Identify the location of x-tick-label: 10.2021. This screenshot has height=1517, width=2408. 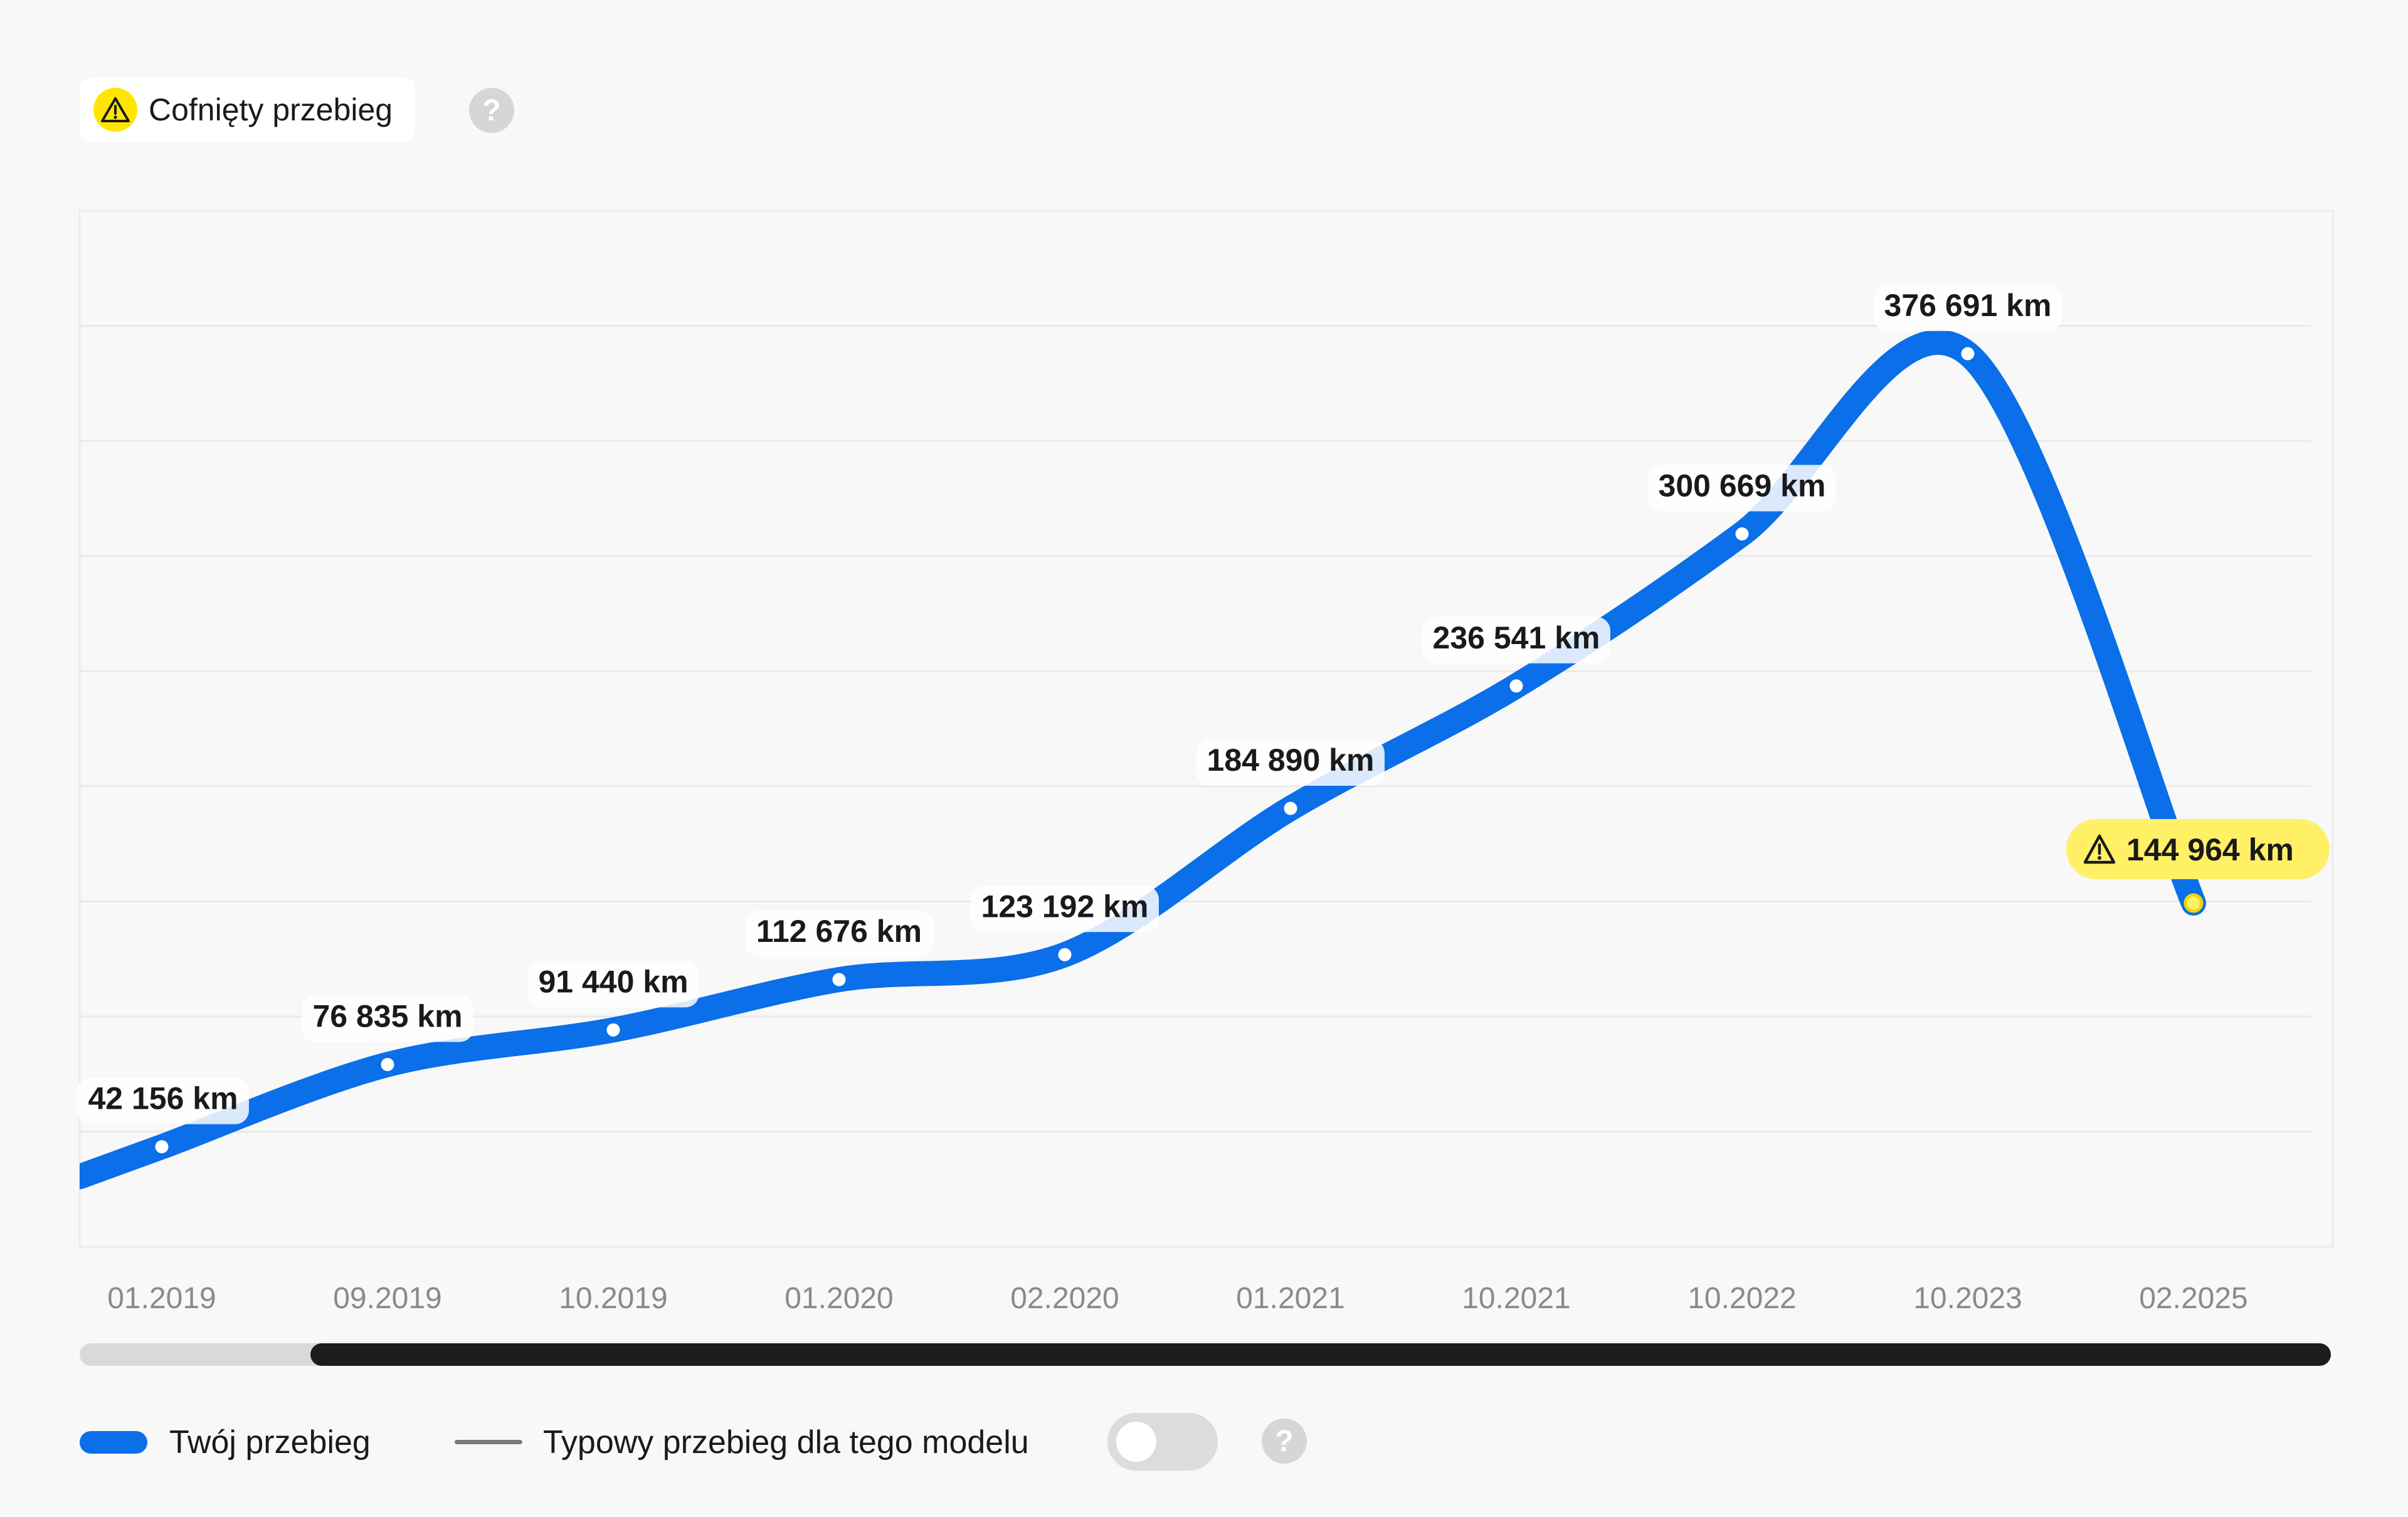
(1516, 1298).